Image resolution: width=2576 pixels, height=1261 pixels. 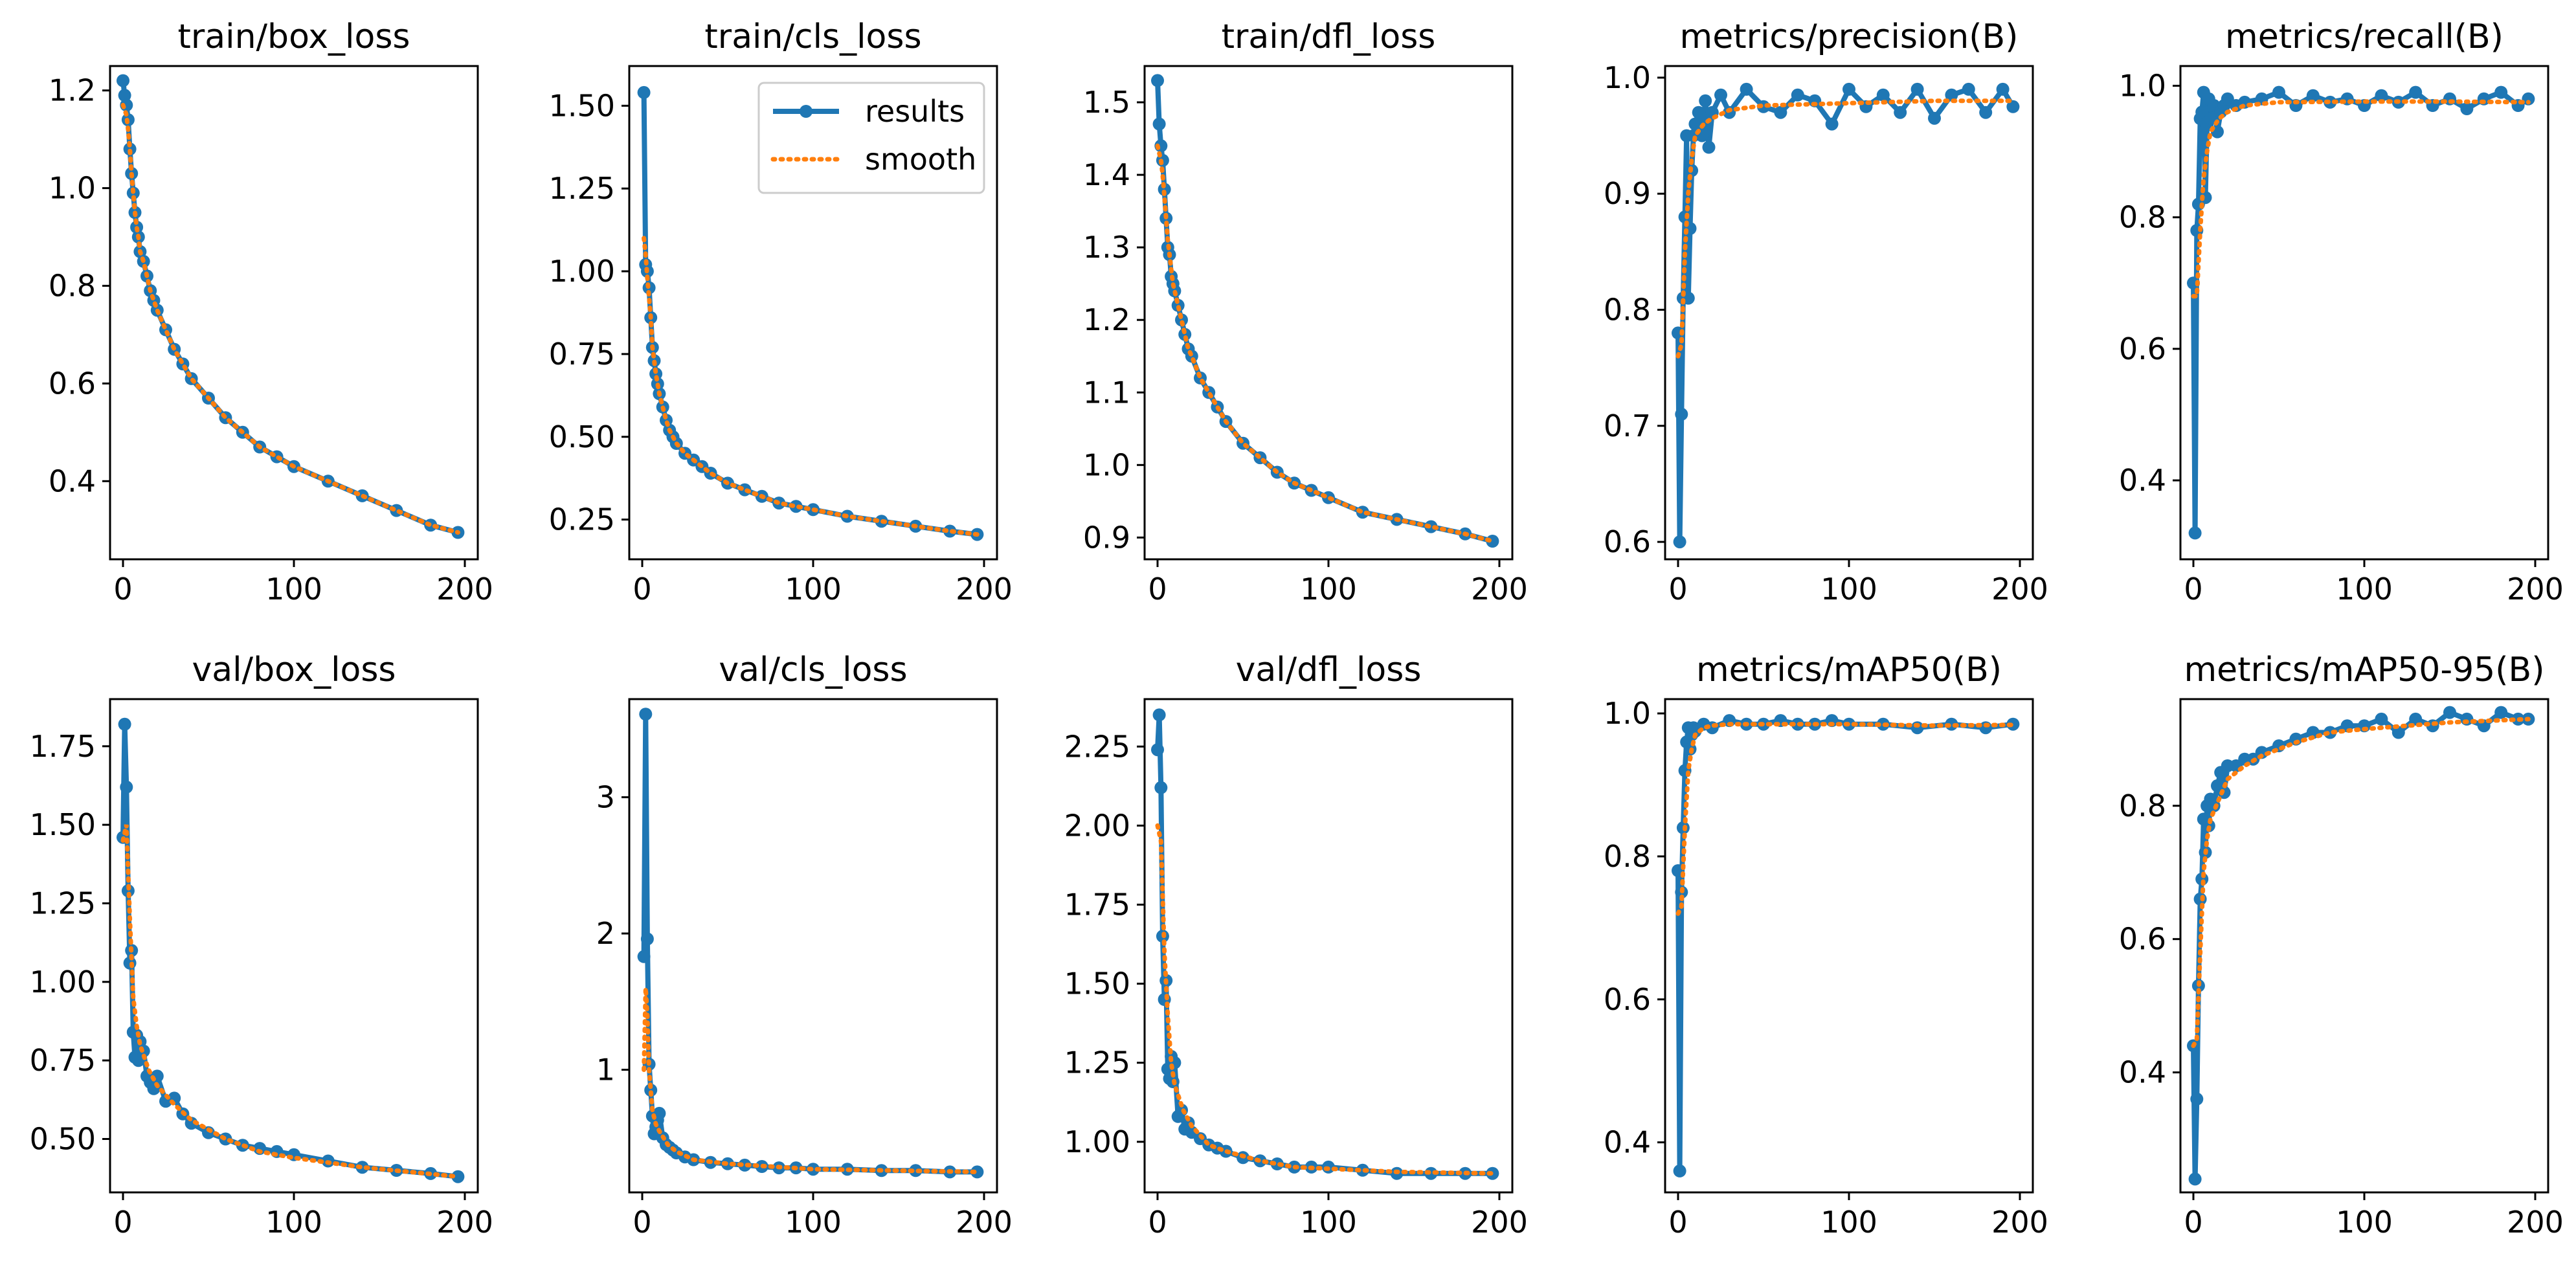 I want to click on subplot-7: val/cls_loss 0 100 200 1 2 3, so click(x=805, y=946).